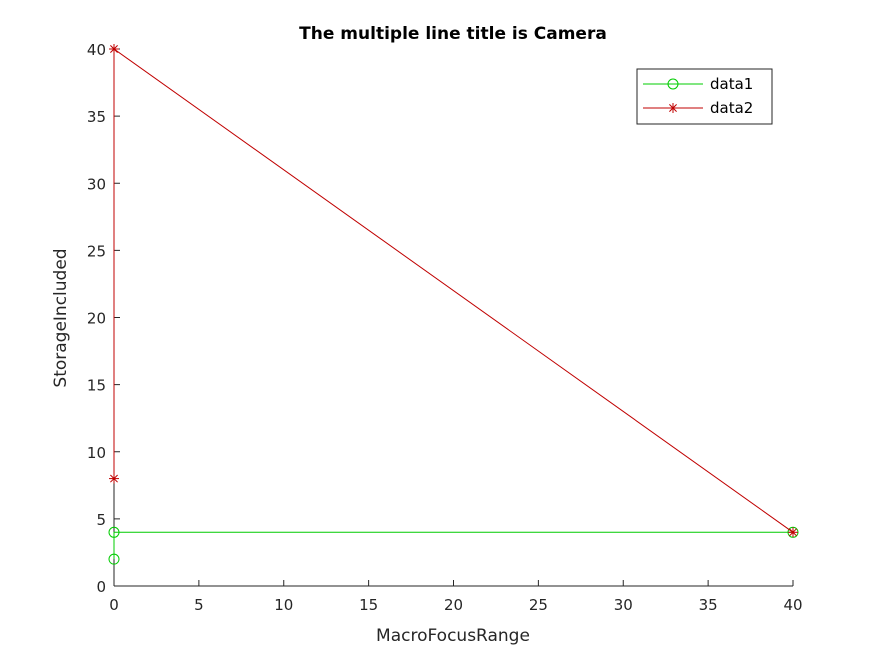 The image size is (875, 656). I want to click on x-tick-label: 35, so click(708, 605).